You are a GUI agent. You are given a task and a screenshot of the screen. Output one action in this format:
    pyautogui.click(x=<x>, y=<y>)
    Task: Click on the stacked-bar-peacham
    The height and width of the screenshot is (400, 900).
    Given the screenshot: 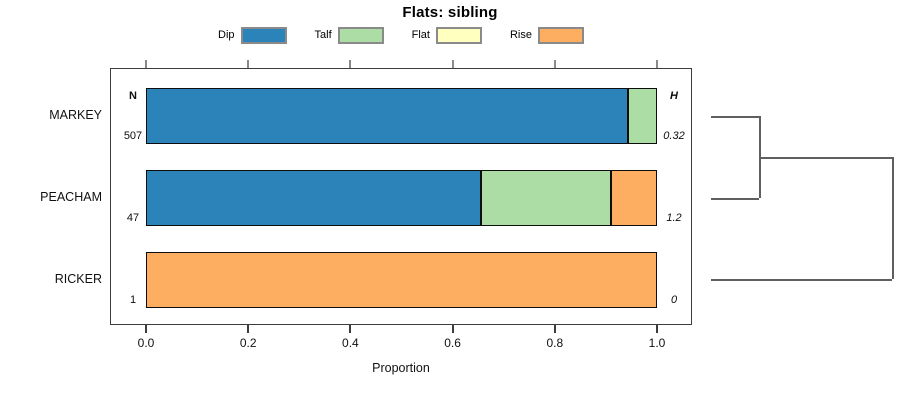 What is the action you would take?
    pyautogui.click(x=401, y=198)
    